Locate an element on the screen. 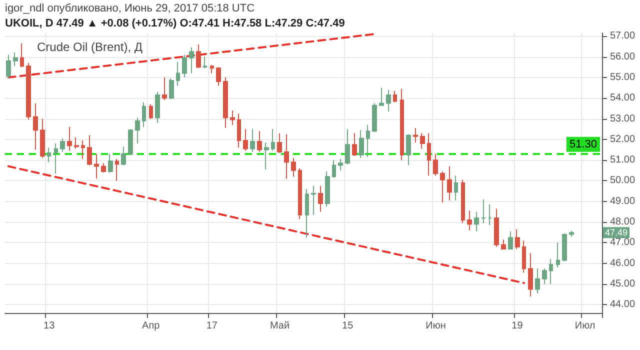 The image size is (640, 350). ref-line-label: 51.30 is located at coordinates (583, 144).